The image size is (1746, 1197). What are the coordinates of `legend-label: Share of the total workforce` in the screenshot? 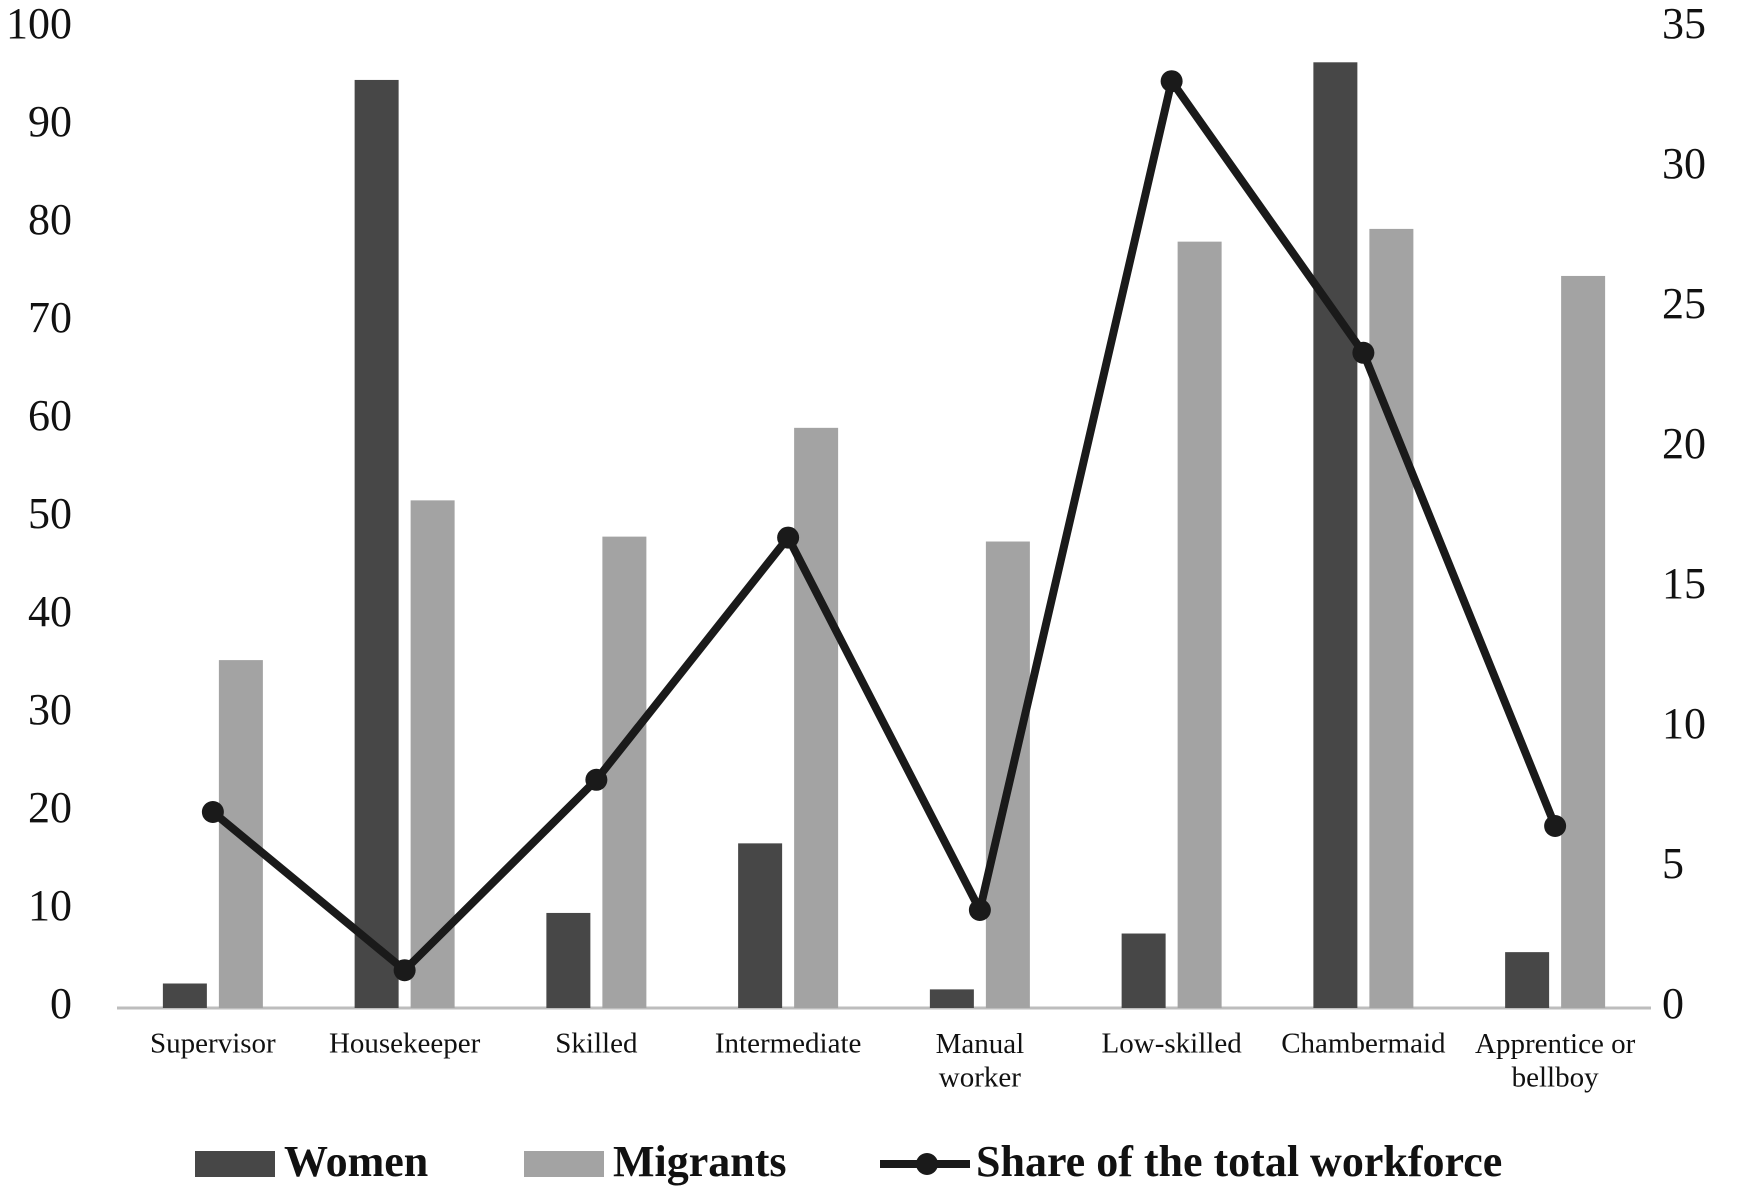 It's located at (1239, 1161).